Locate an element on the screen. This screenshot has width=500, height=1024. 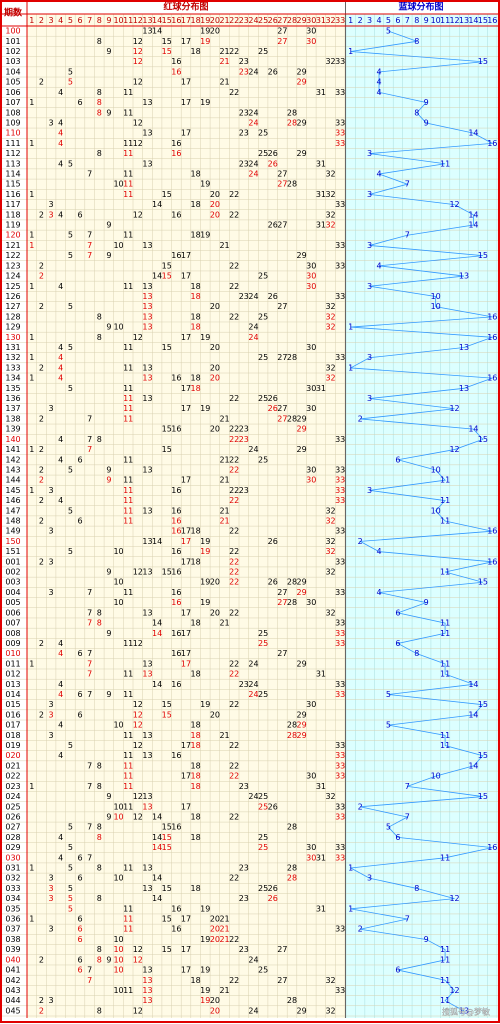
red-ball: 20 is located at coordinates (215, 31).